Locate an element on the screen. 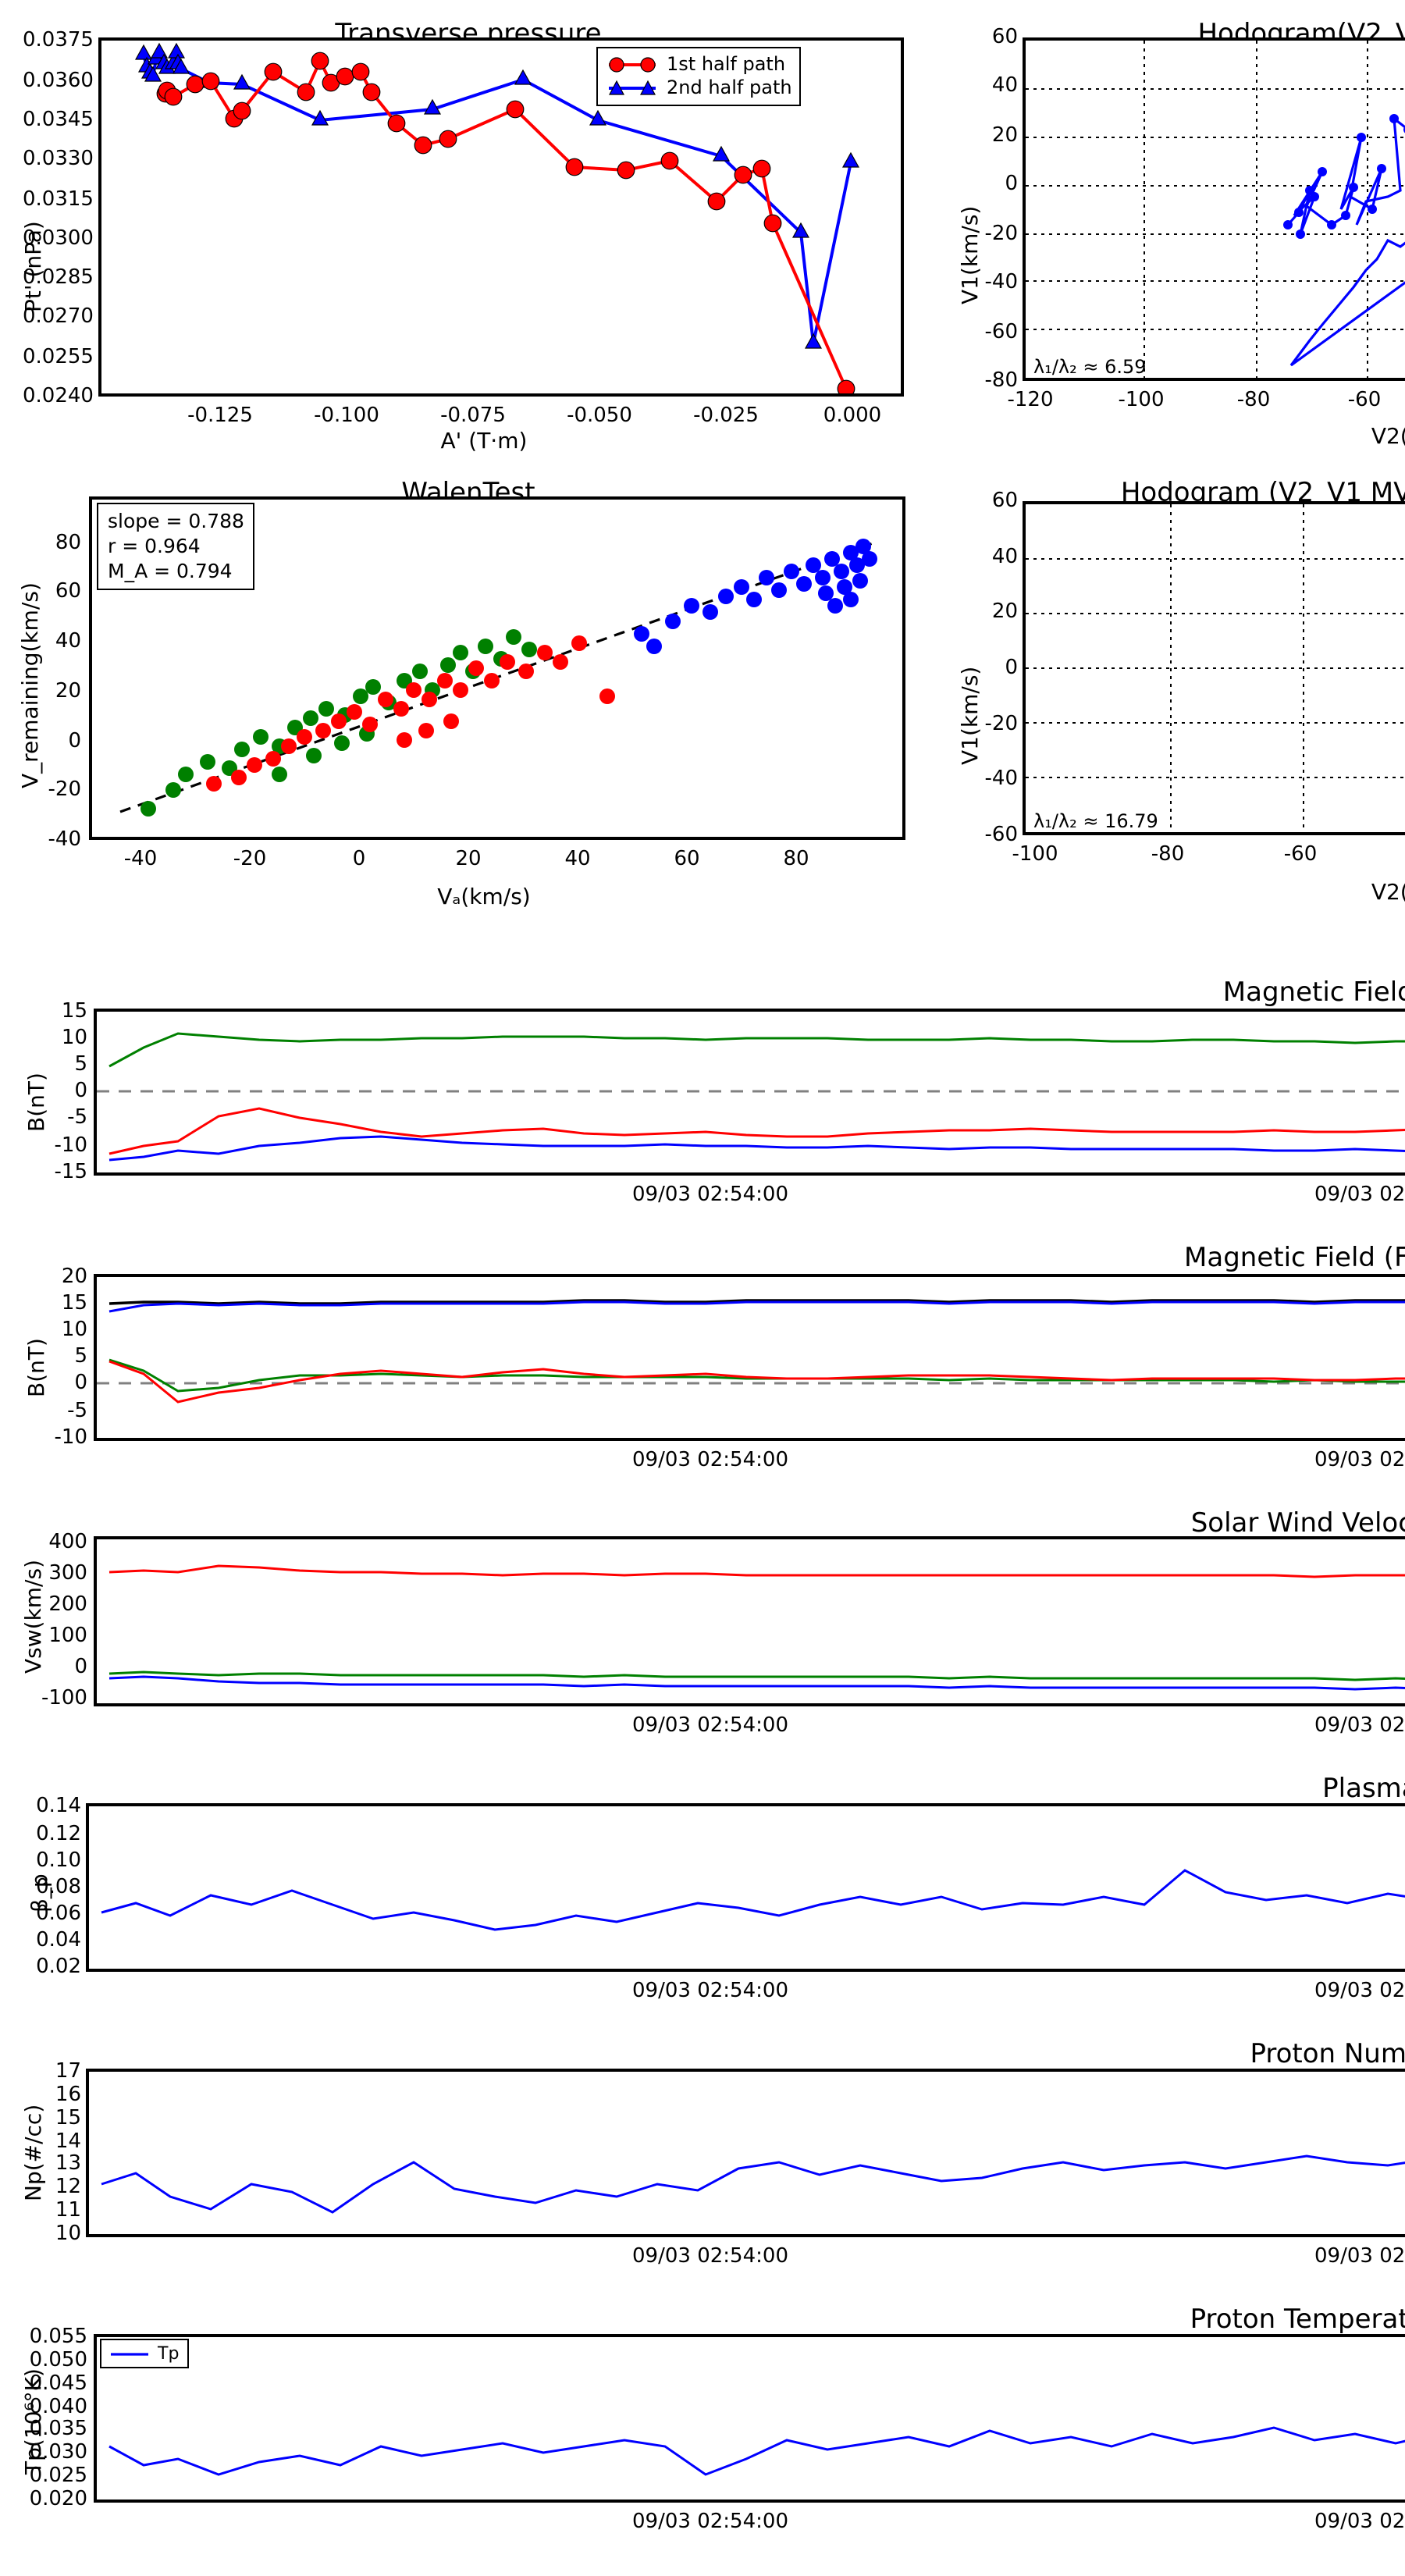  legend: Tp is located at coordinates (144, 2353).